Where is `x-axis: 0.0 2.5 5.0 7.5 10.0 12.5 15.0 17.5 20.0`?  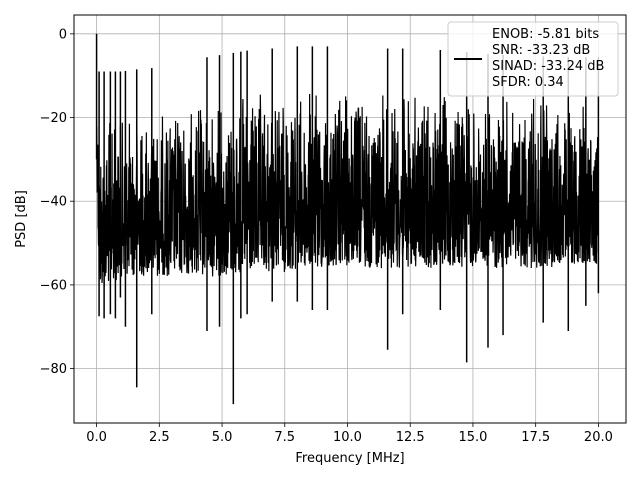 x-axis: 0.0 2.5 5.0 7.5 10.0 12.5 15.0 17.5 20.0 is located at coordinates (349, 434).